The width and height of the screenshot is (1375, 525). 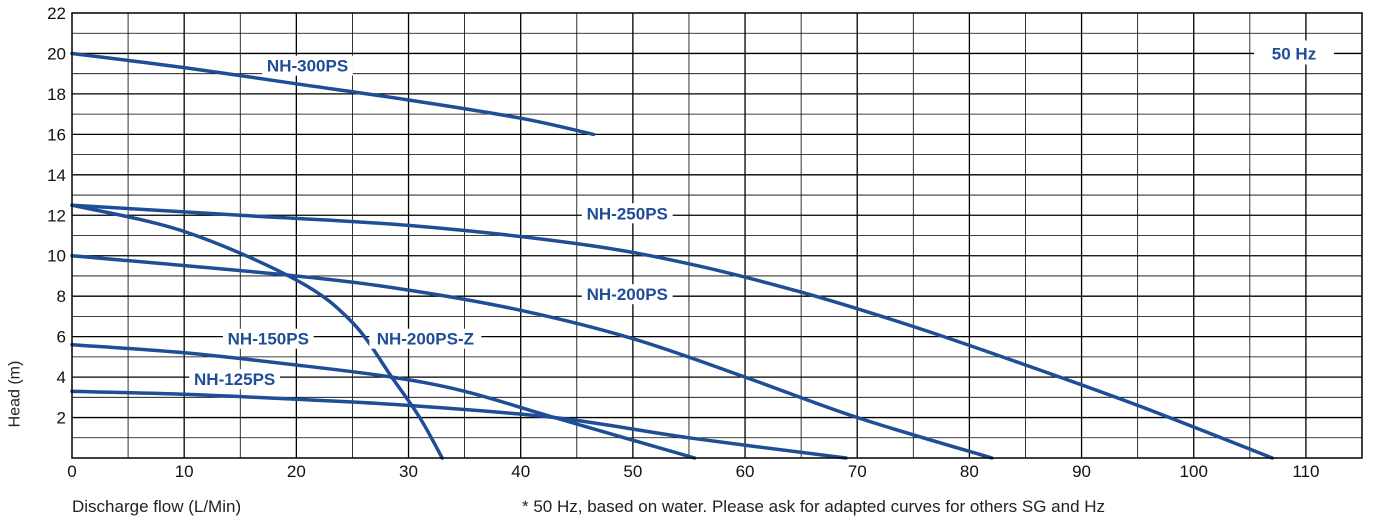 What do you see at coordinates (459, 424) in the screenshot?
I see `curve-nh-125ps` at bounding box center [459, 424].